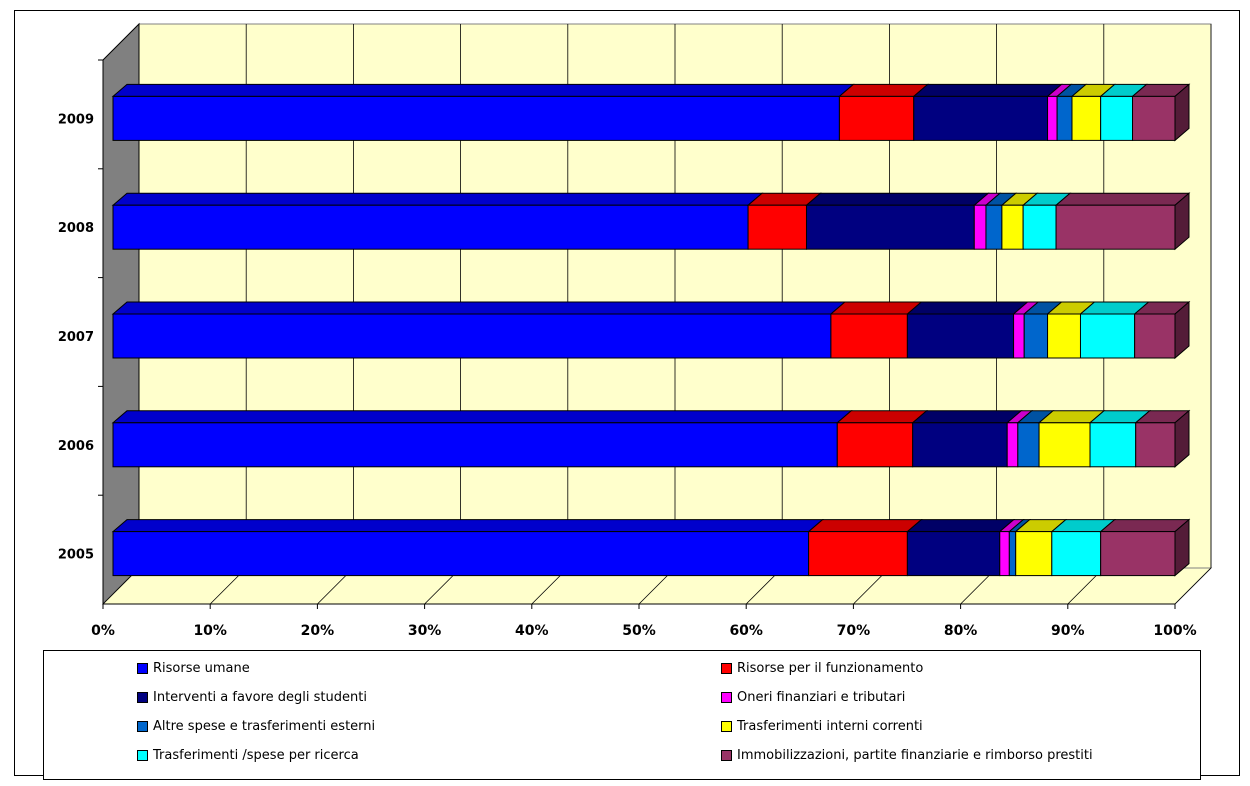 This screenshot has width=1250, height=786. I want to click on y-tick-label: 2005, so click(76, 555).